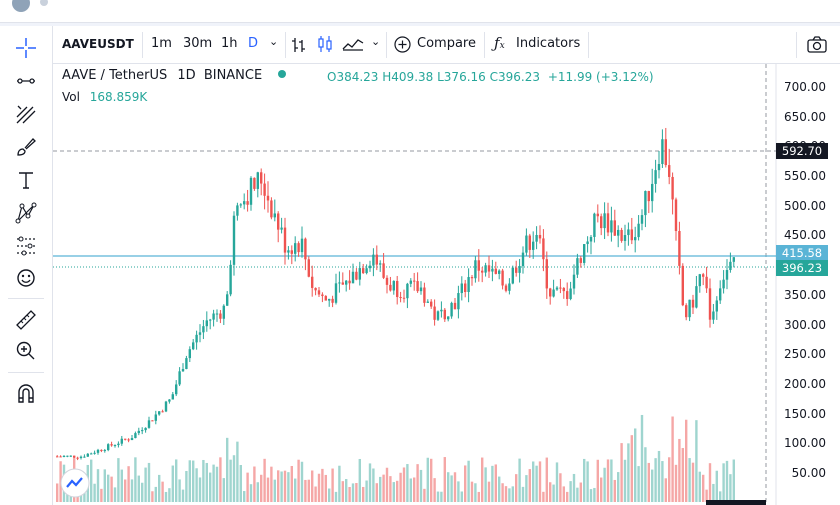 This screenshot has width=840, height=505. Describe the element at coordinates (805, 294) in the screenshot. I see `price-axis-tick: 350.00` at that location.